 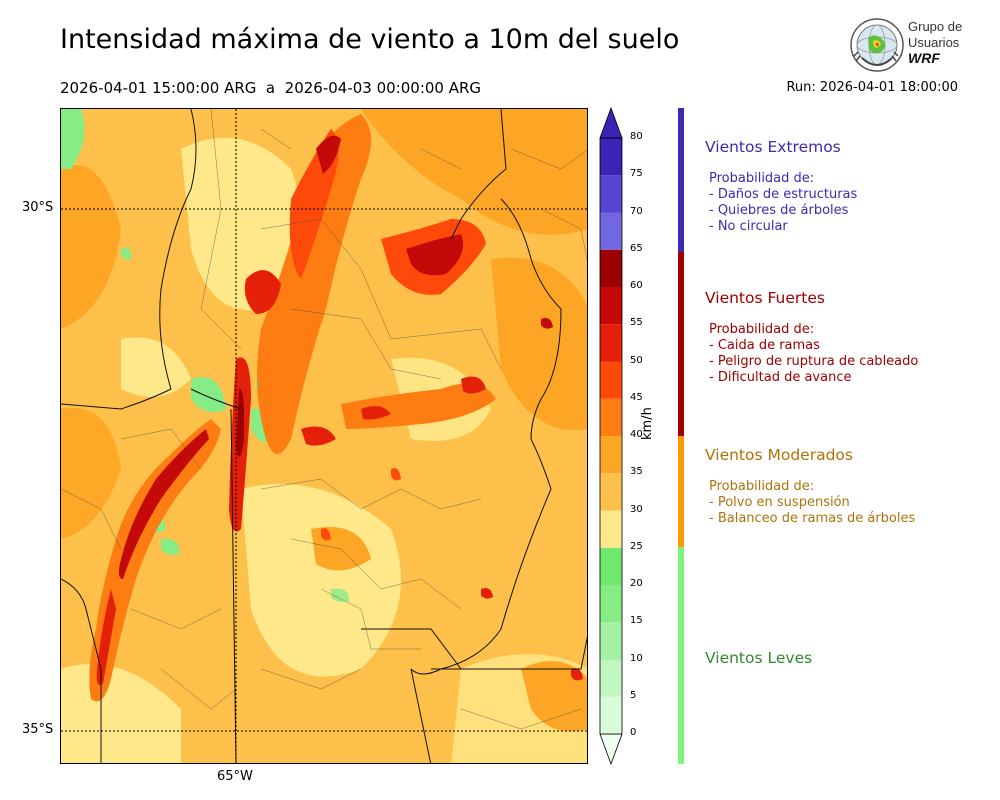 I want to click on category-item: - Quiebres de árboles, so click(x=779, y=210).